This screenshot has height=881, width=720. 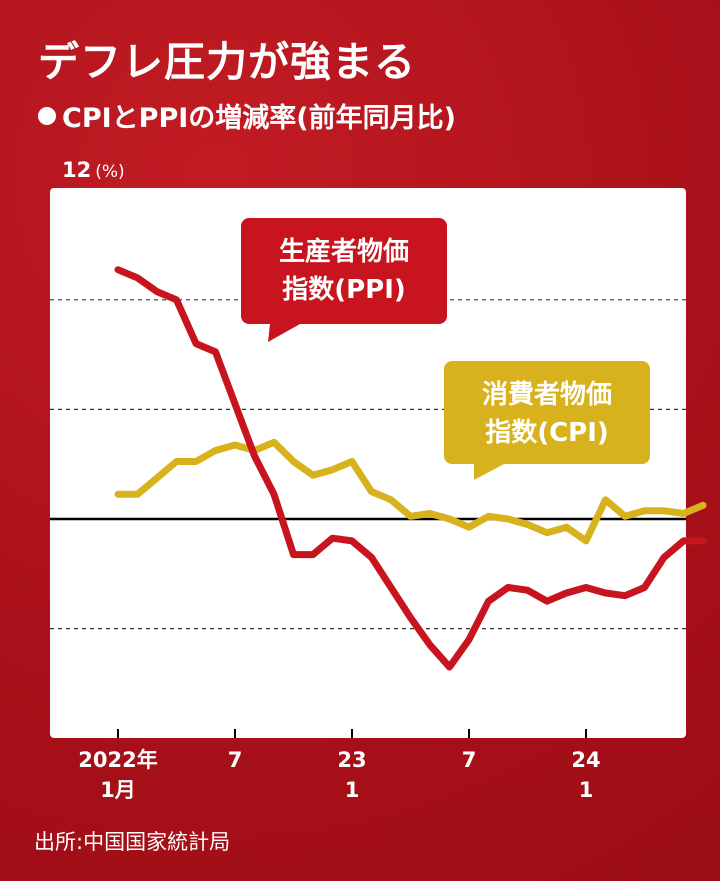 I want to click on chart-subtitle: CPIとPPIの増減率(前年同月比), so click(x=247, y=115).